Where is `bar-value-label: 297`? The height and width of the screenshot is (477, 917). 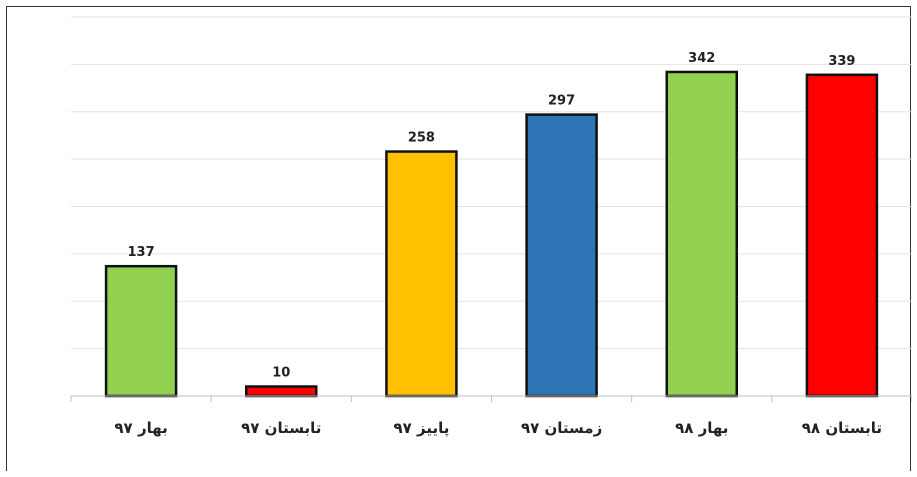
bar-value-label: 297 is located at coordinates (561, 101).